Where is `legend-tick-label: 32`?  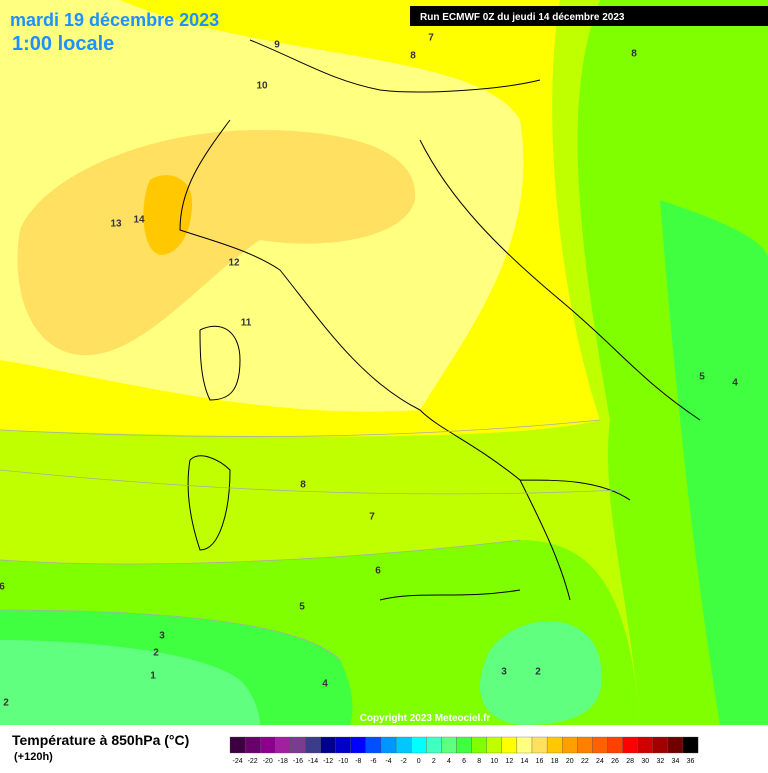 legend-tick-label: 32 is located at coordinates (660, 761).